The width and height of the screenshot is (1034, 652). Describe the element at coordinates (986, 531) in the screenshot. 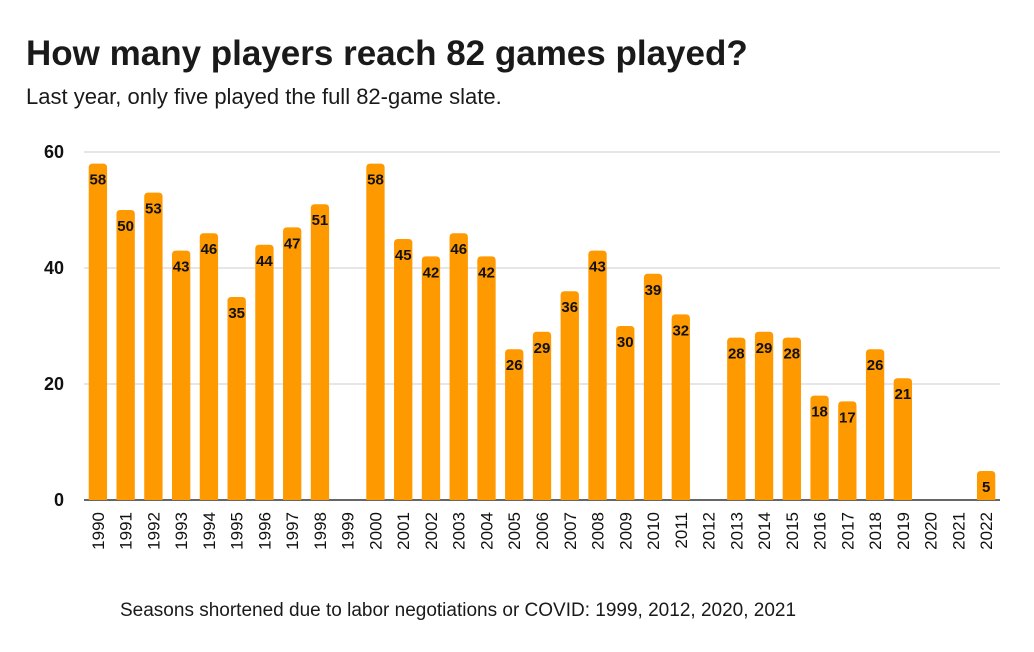

I see `x-tick-label: 2022` at that location.